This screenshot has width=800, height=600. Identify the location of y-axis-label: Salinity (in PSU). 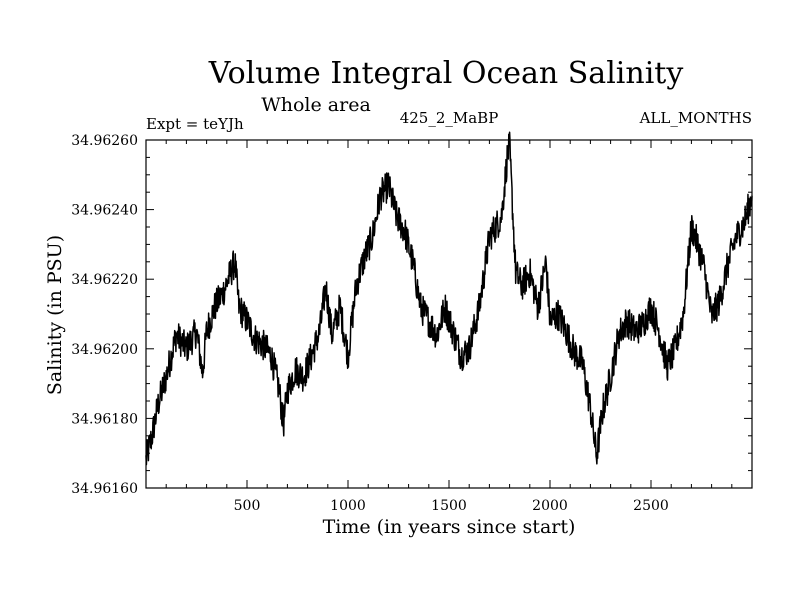
(55, 315).